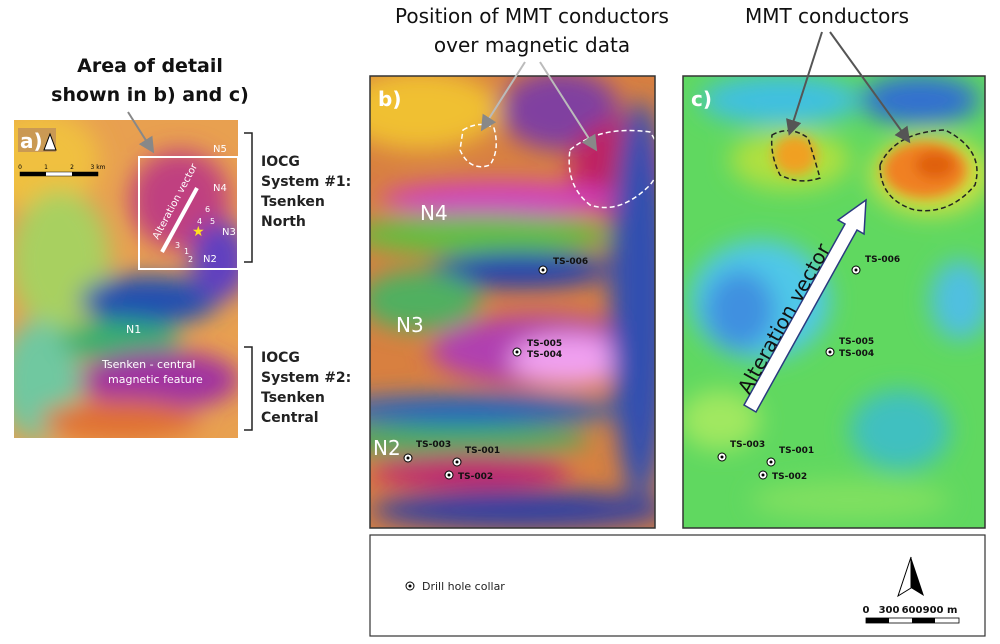  I want to click on label: 1, so click(186, 251).